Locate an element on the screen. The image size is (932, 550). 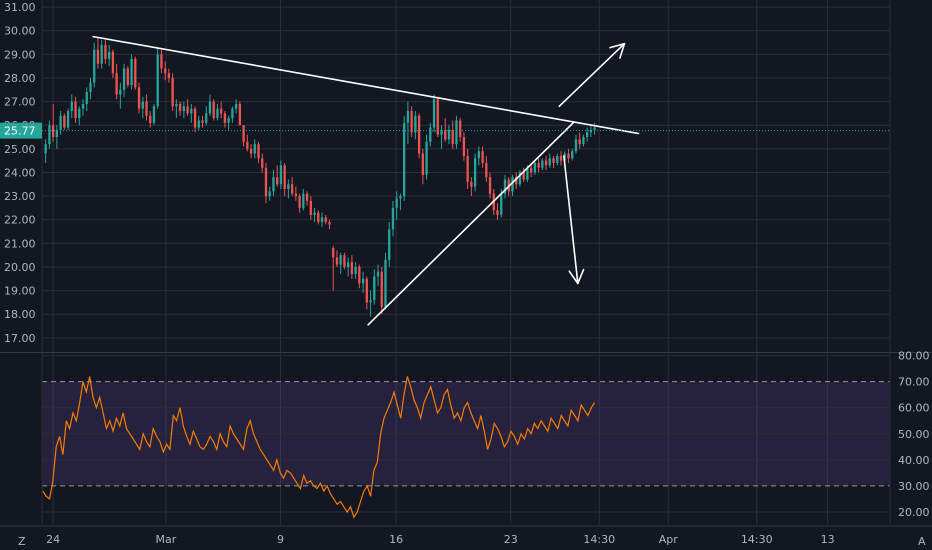
breakdown-down-arrow is located at coordinates (571, 220).